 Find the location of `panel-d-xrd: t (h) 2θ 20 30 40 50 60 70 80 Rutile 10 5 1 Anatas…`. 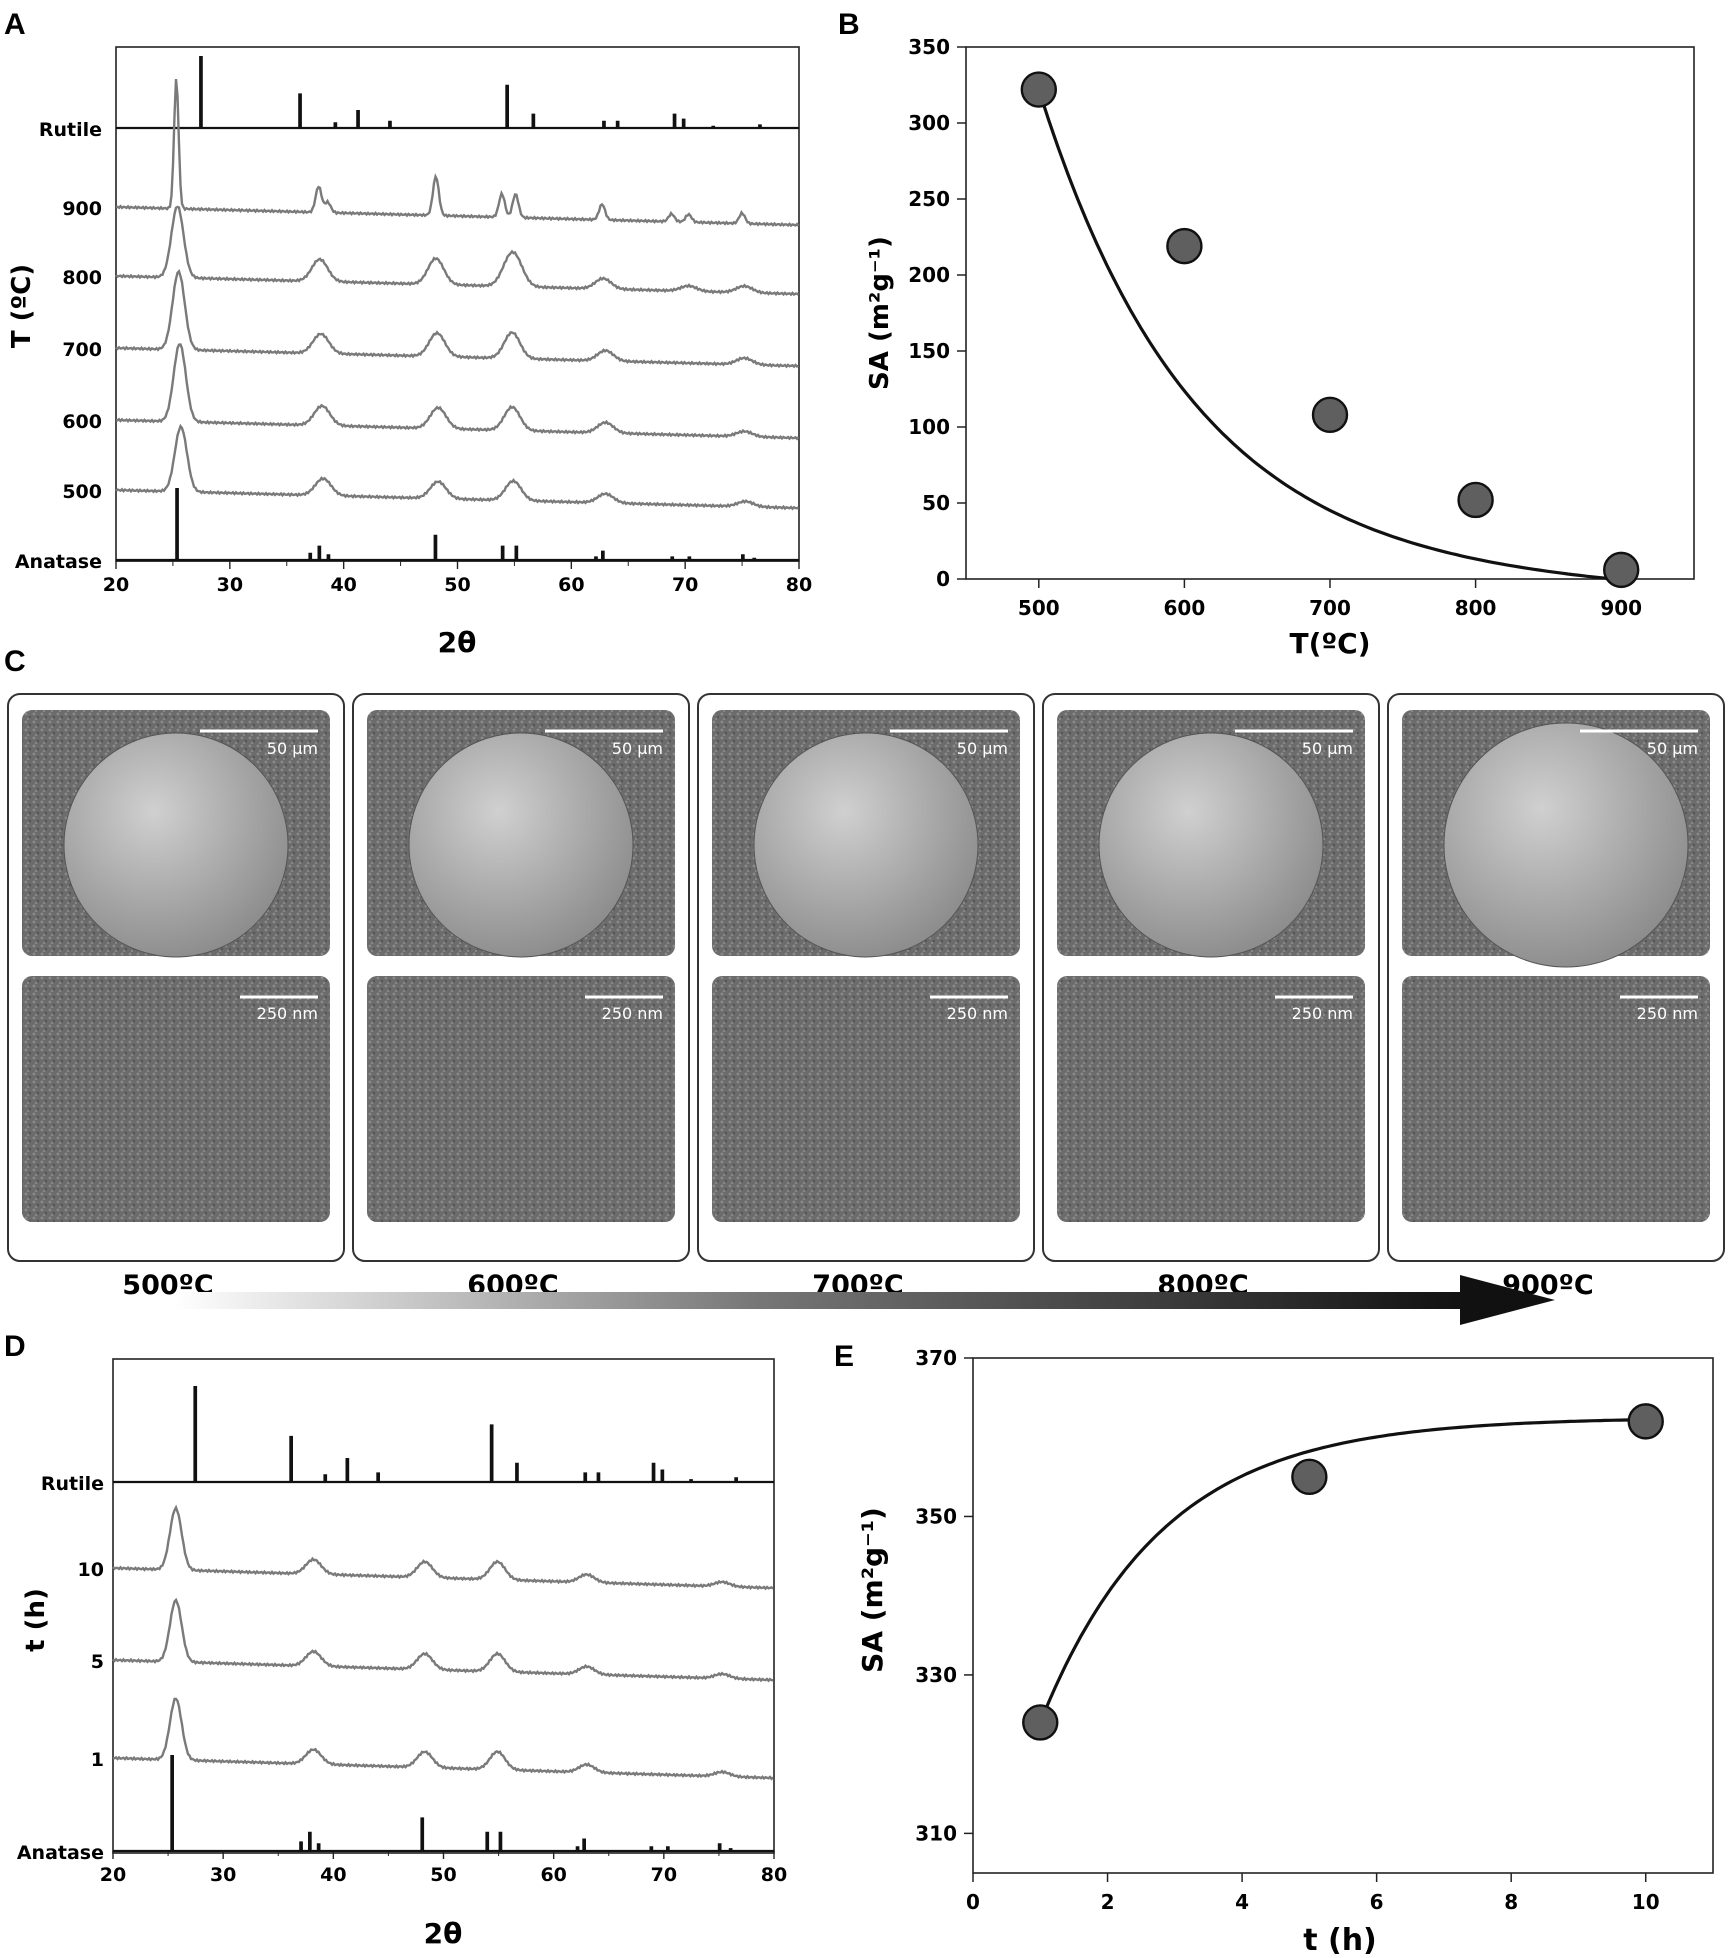

panel-d-xrd: t (h) 2θ 20 30 40 50 60 70 80 Rutile 10 5 1 Anatas… is located at coordinates (402, 1654).